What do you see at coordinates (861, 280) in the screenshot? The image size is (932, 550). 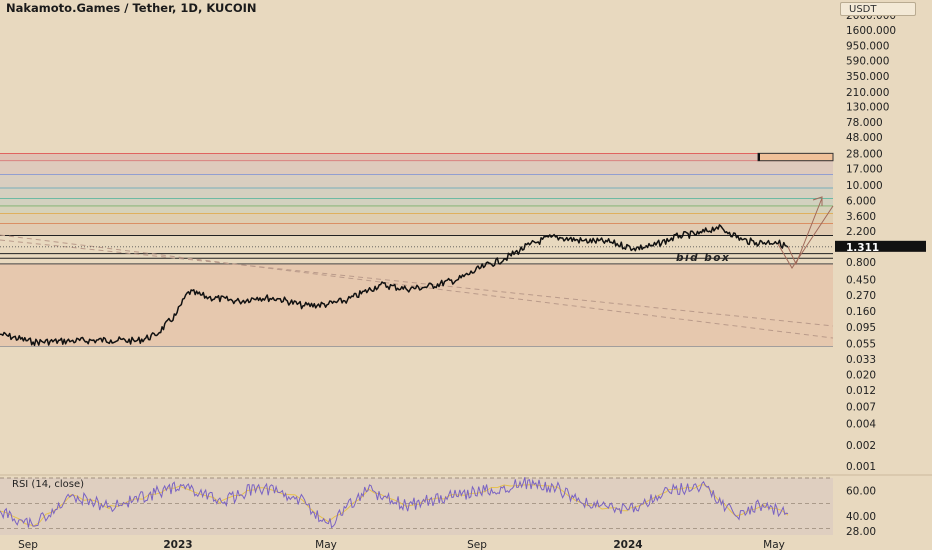 I see `y-tick-label: 0.450` at bounding box center [861, 280].